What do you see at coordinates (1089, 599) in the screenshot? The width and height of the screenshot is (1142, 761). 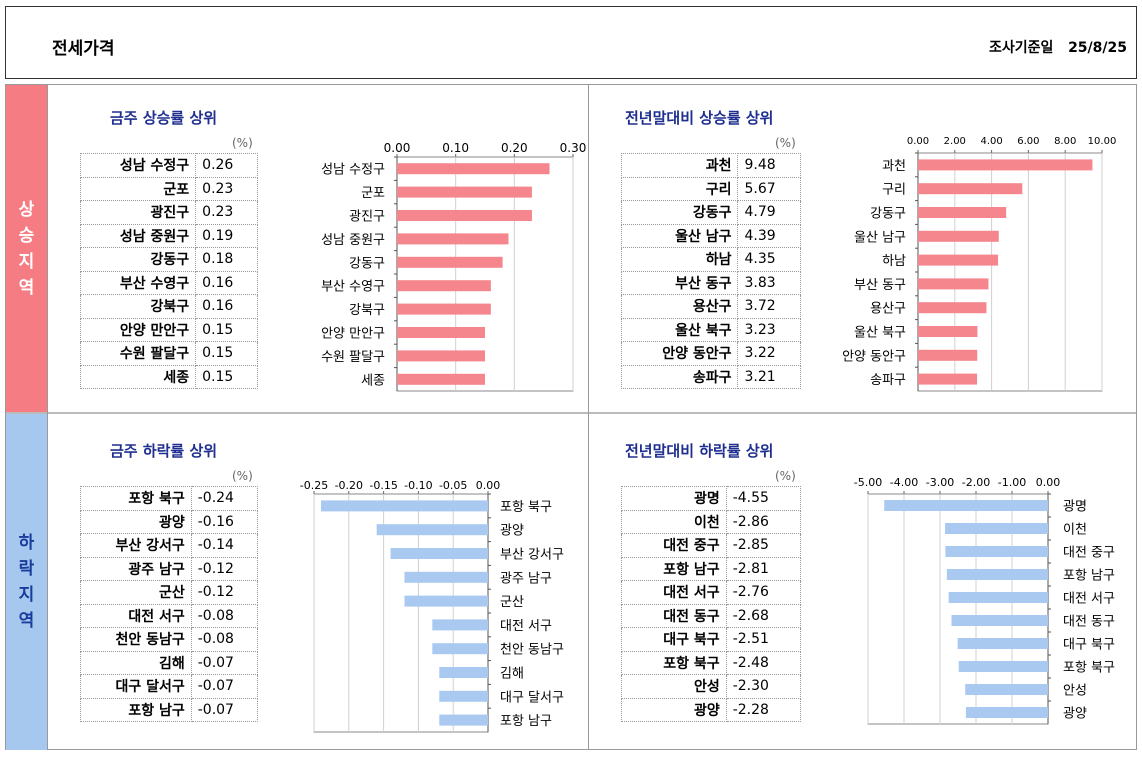 I see `category-label: 대전 서구` at bounding box center [1089, 599].